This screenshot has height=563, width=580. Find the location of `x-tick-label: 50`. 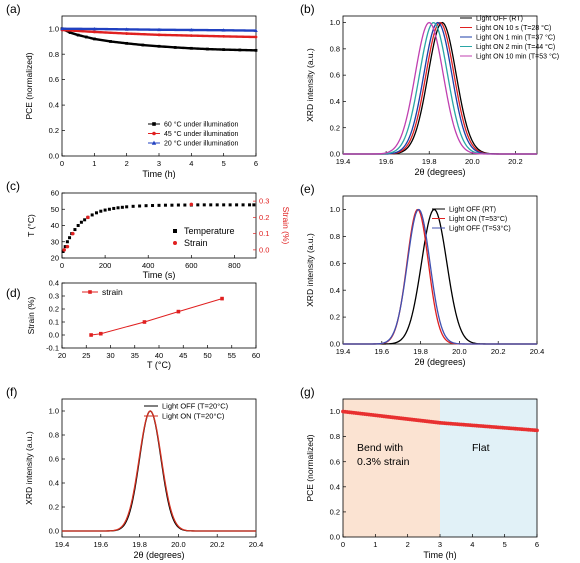

x-tick-label: 50 is located at coordinates (207, 355).